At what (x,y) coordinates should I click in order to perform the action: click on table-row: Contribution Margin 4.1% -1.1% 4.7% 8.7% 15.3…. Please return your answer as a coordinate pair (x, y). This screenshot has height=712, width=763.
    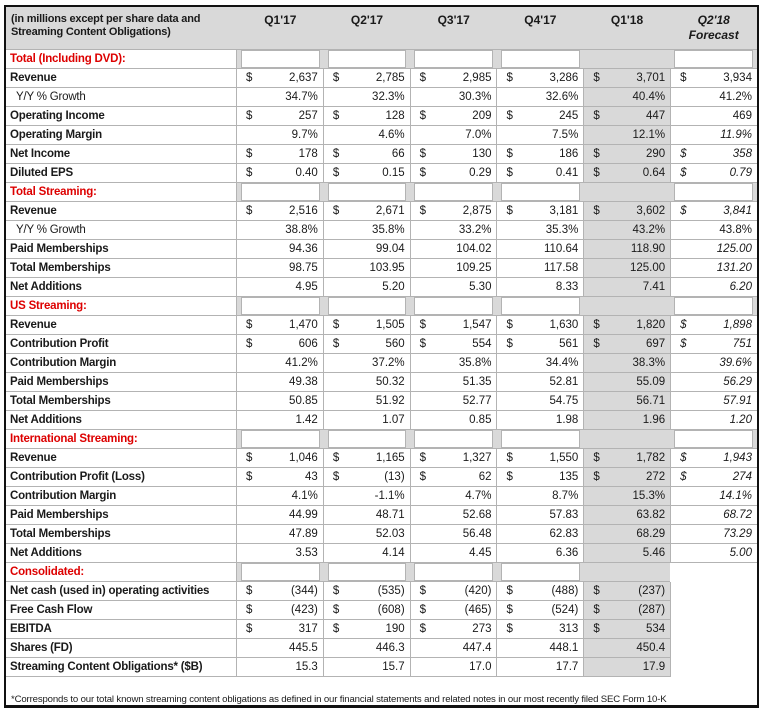
    Looking at the image, I should click on (381, 496).